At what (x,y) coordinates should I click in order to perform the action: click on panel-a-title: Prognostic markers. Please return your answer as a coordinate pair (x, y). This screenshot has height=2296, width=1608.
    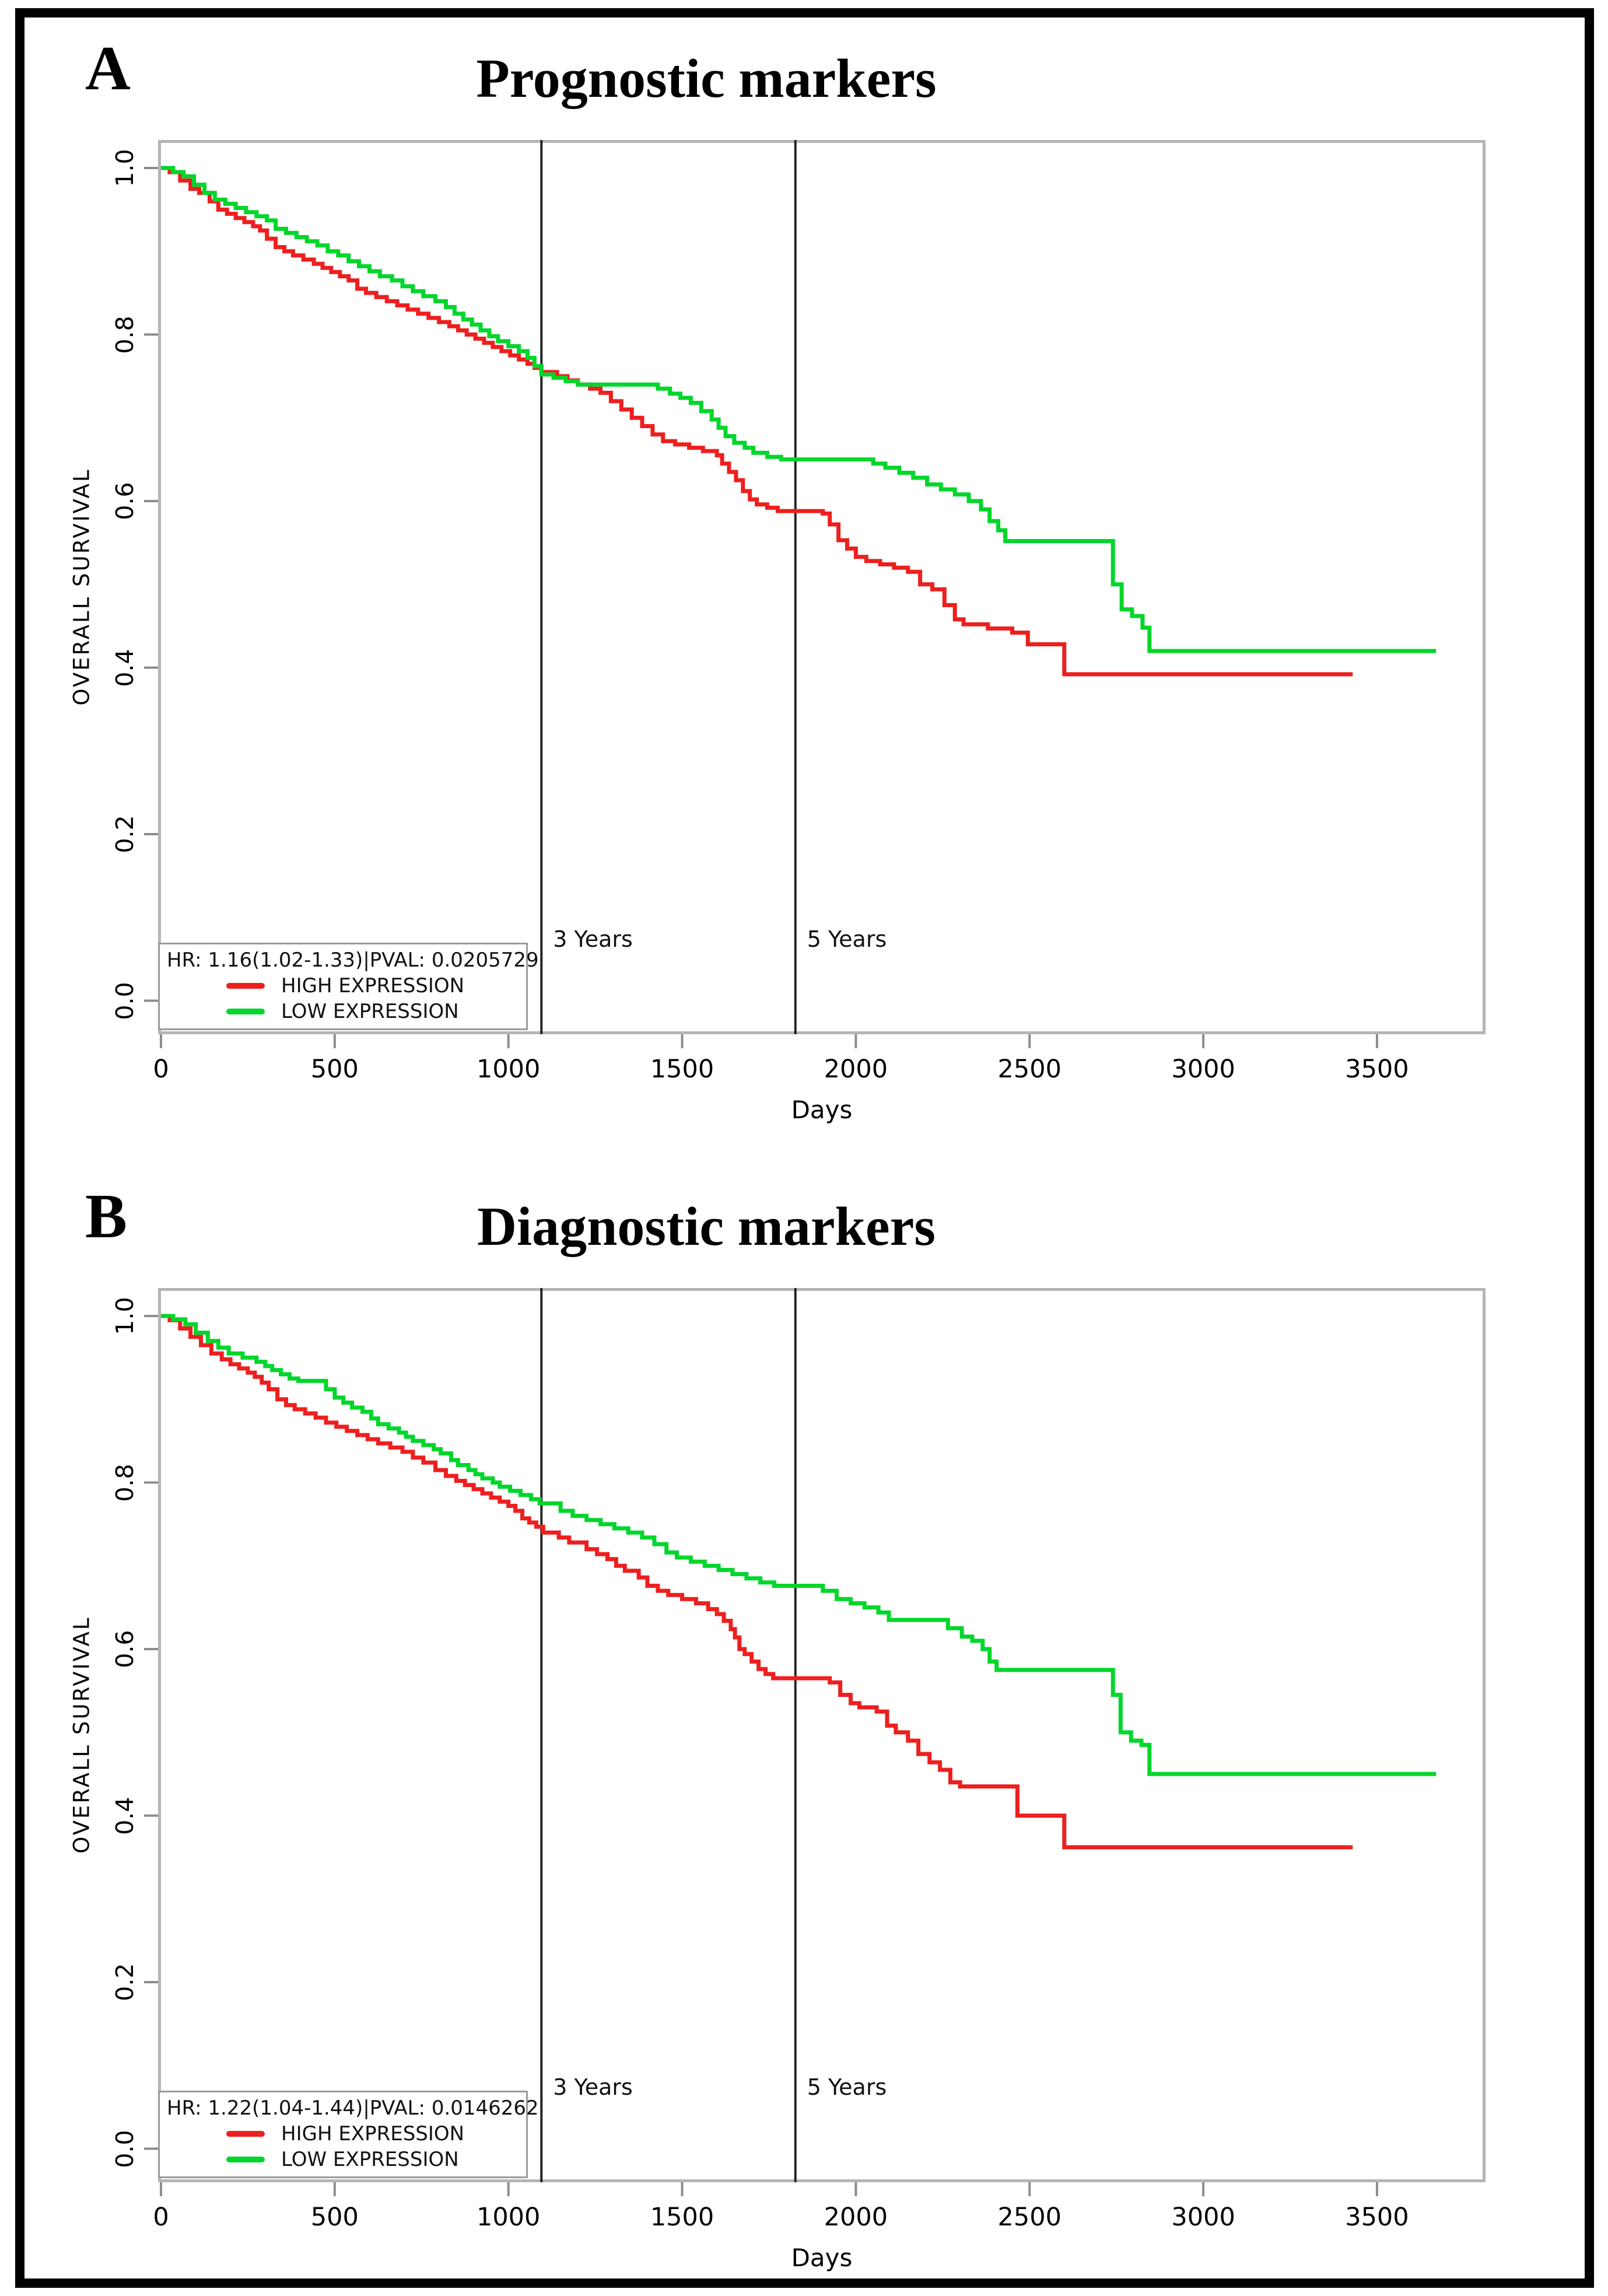
    Looking at the image, I should click on (706, 78).